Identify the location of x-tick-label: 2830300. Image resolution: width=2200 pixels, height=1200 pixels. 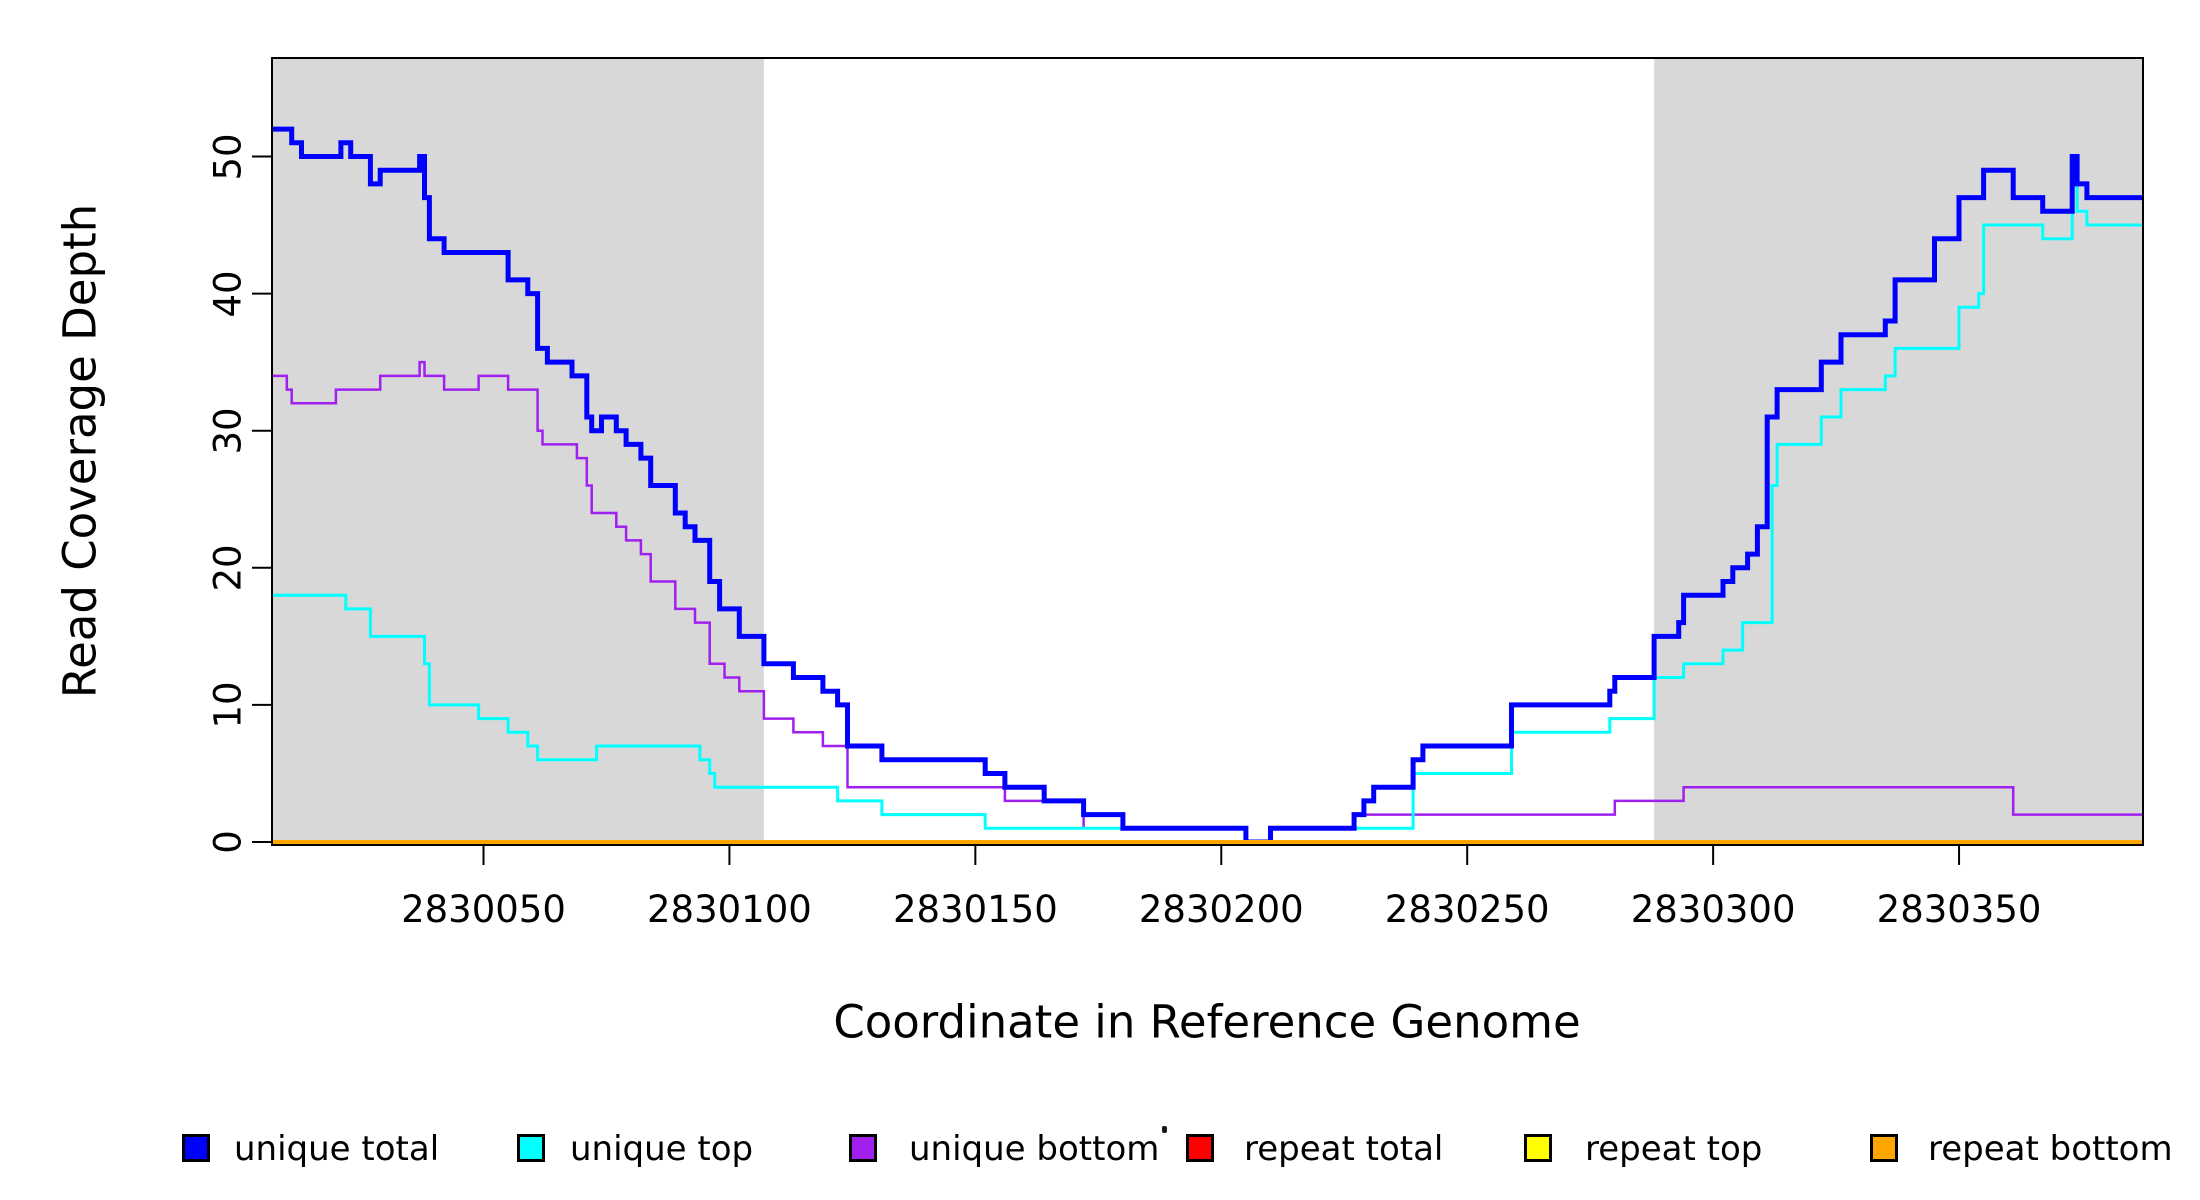
(1713, 909).